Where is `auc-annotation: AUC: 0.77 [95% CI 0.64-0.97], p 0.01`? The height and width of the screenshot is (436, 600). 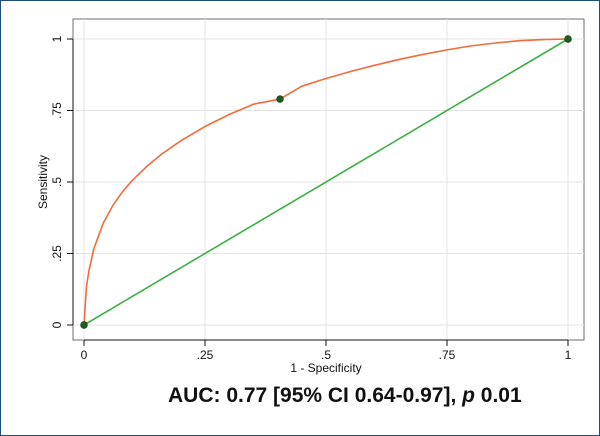 auc-annotation: AUC: 0.77 [95% CI 0.64-0.97], p 0.01 is located at coordinates (345, 396).